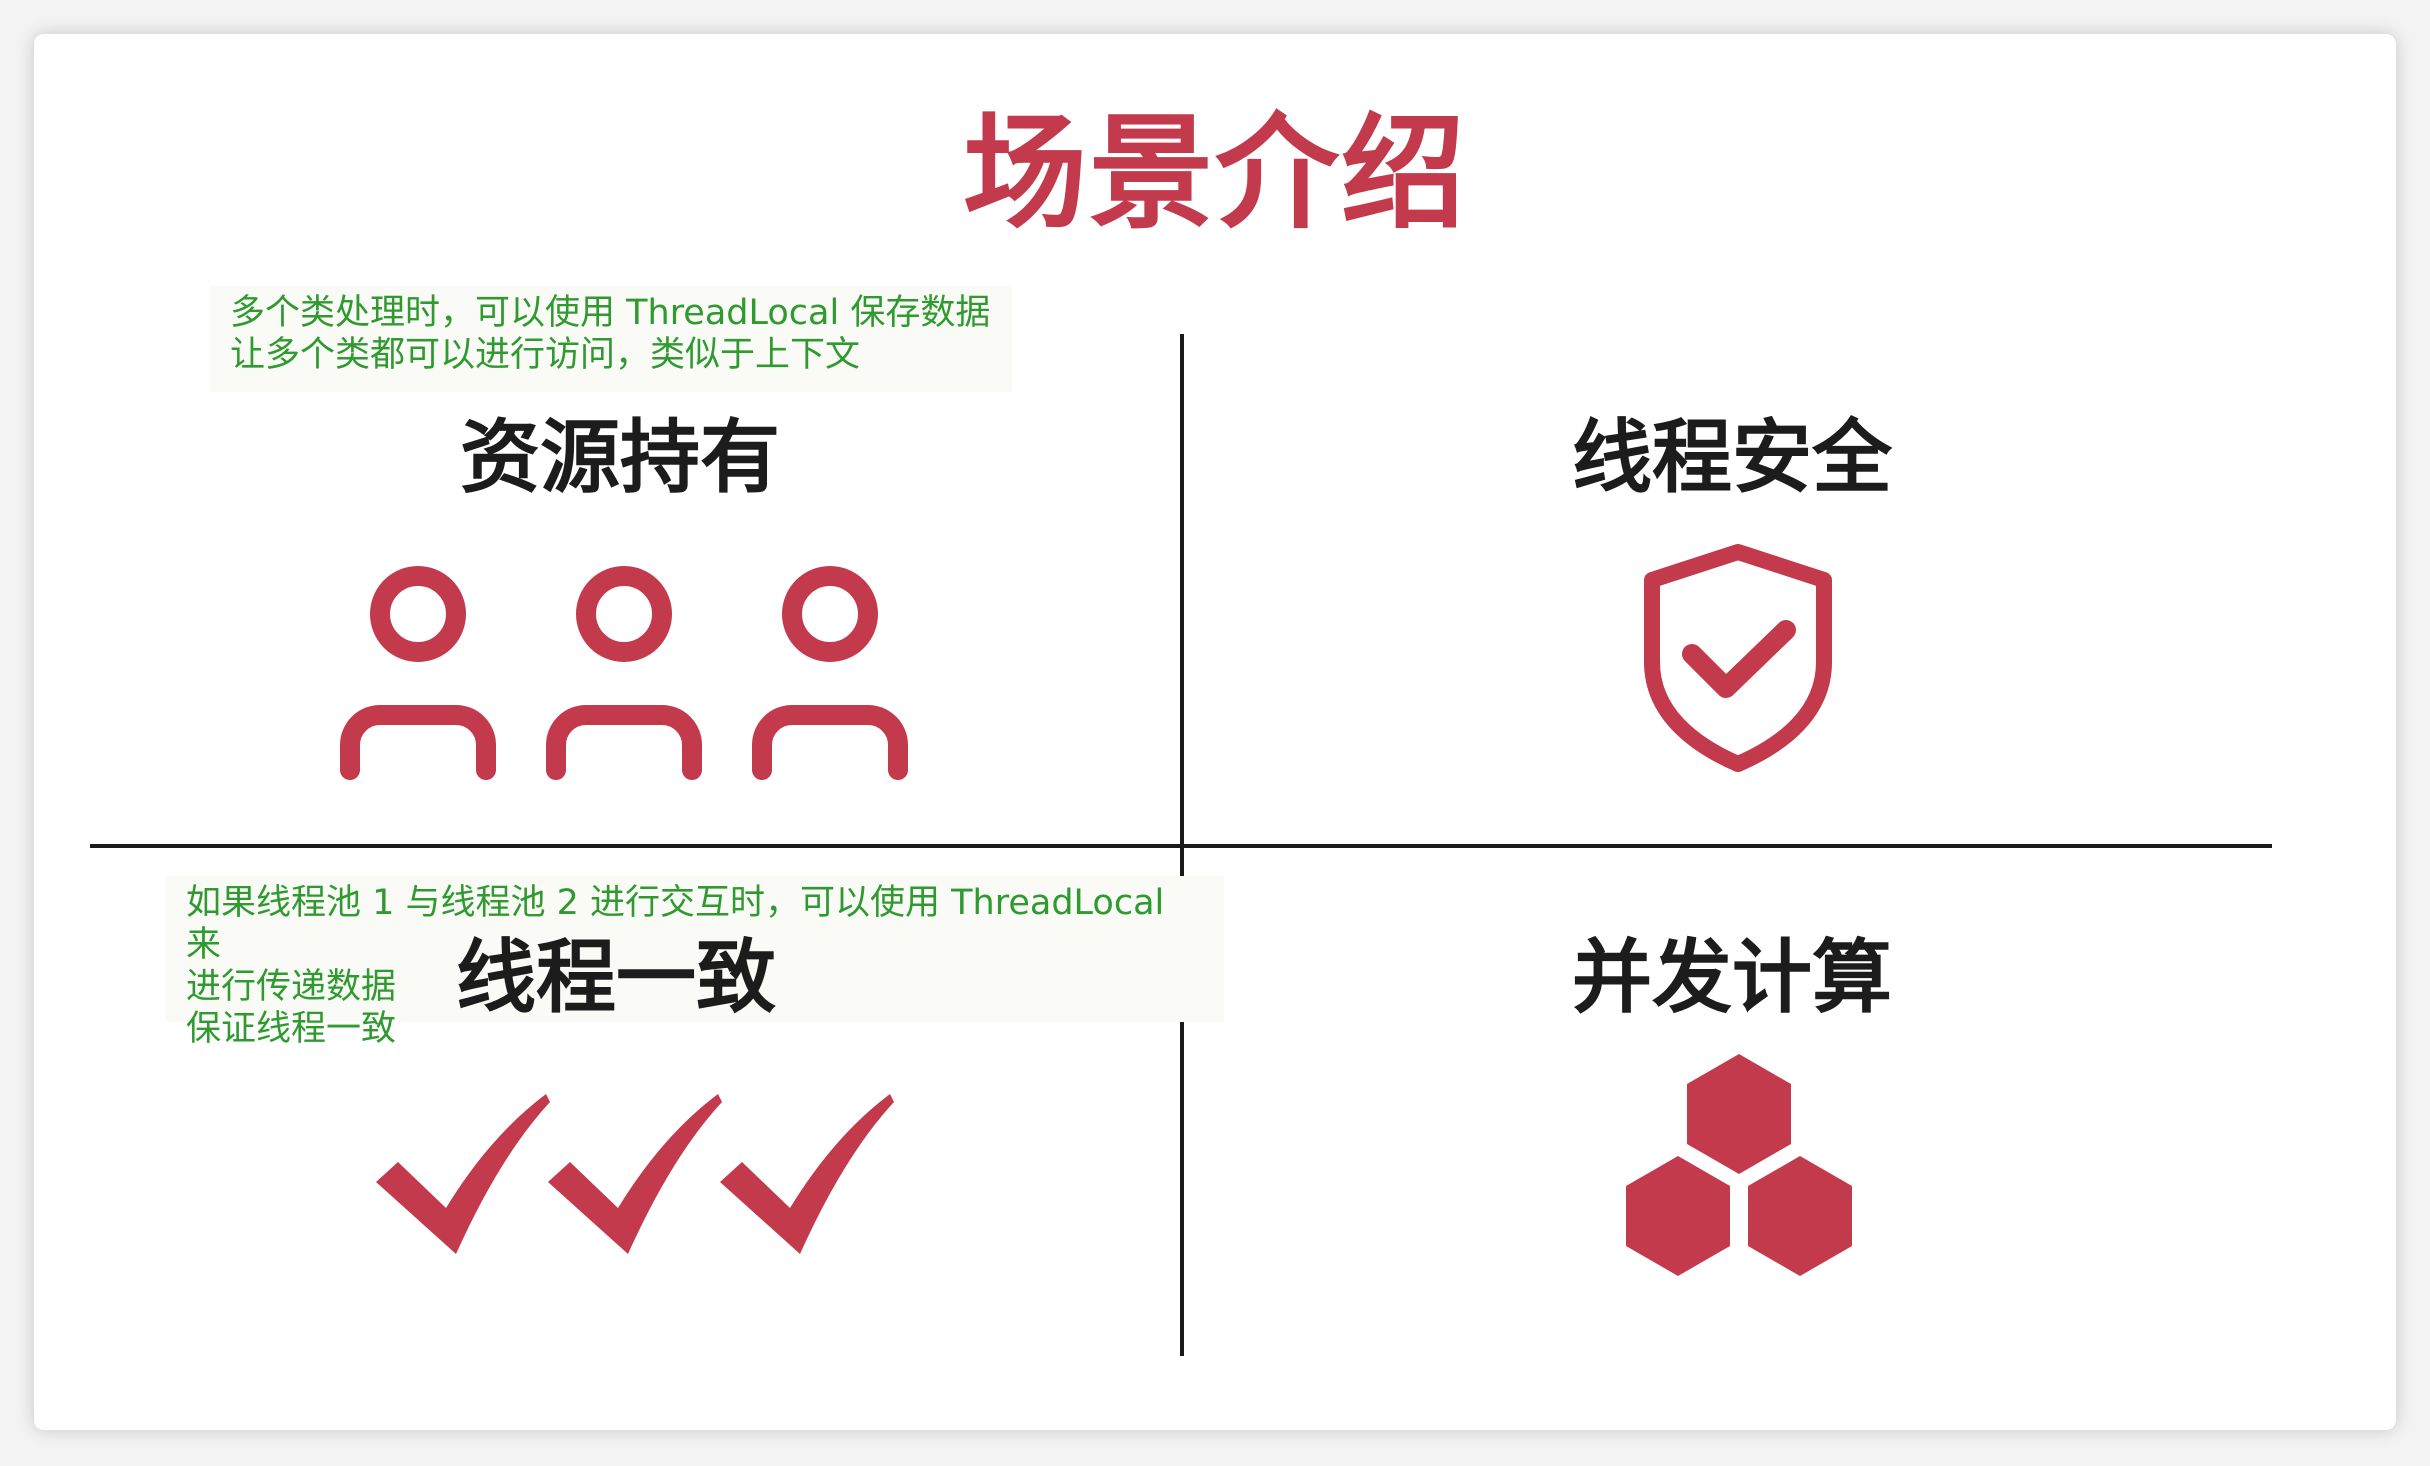 The width and height of the screenshot is (2430, 1466). What do you see at coordinates (1738, 658) in the screenshot?
I see `shield-check-icon` at bounding box center [1738, 658].